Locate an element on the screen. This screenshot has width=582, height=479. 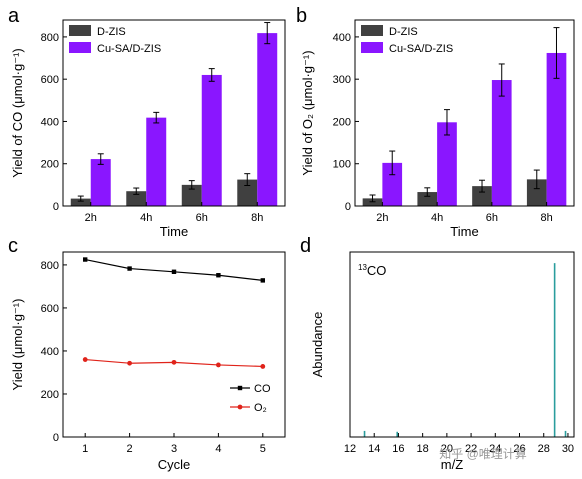
x-tick-label: 18 is located at coordinates (423, 449).